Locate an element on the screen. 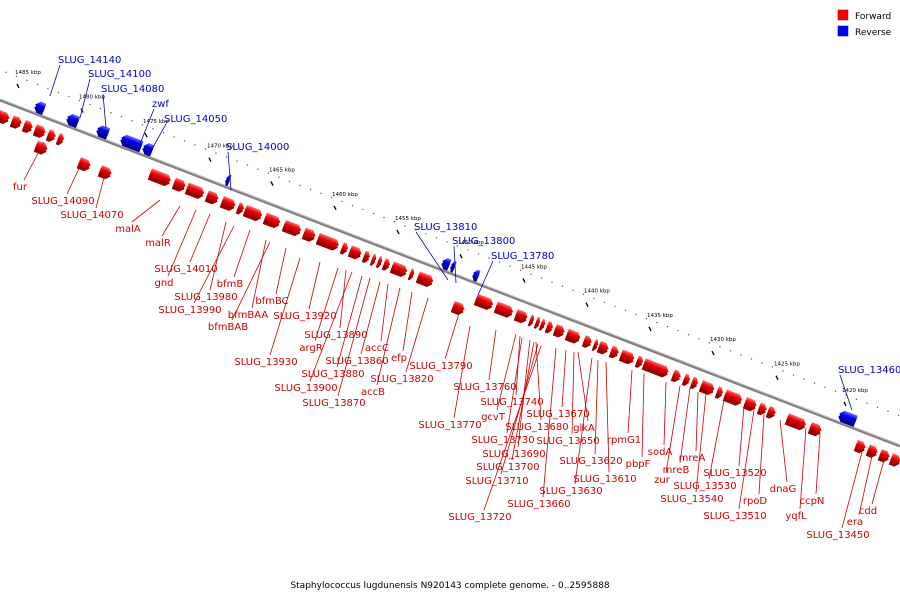 Image resolution: width=900 pixels, height=600 pixels. gene-label-slug_13610: SLUG_13610 is located at coordinates (605, 423).